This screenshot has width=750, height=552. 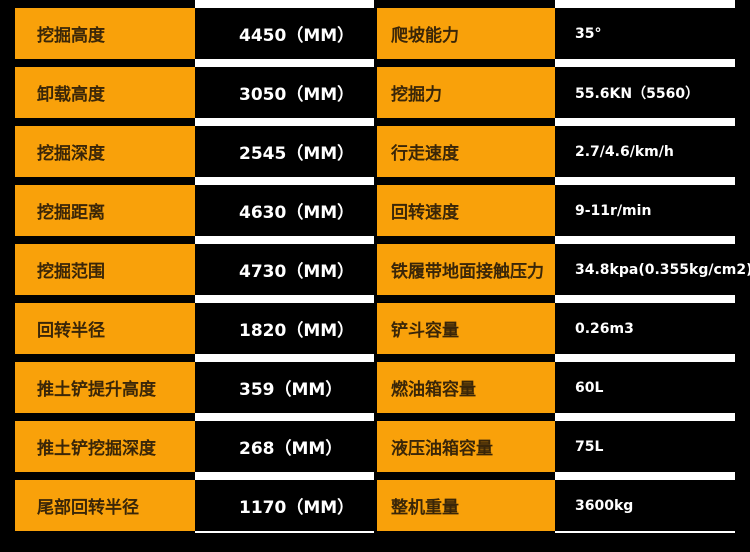 I want to click on spec-row: 挖掘深度 2545（MM） 行走速度 2.7/4.6/km/h, so click(x=375, y=147).